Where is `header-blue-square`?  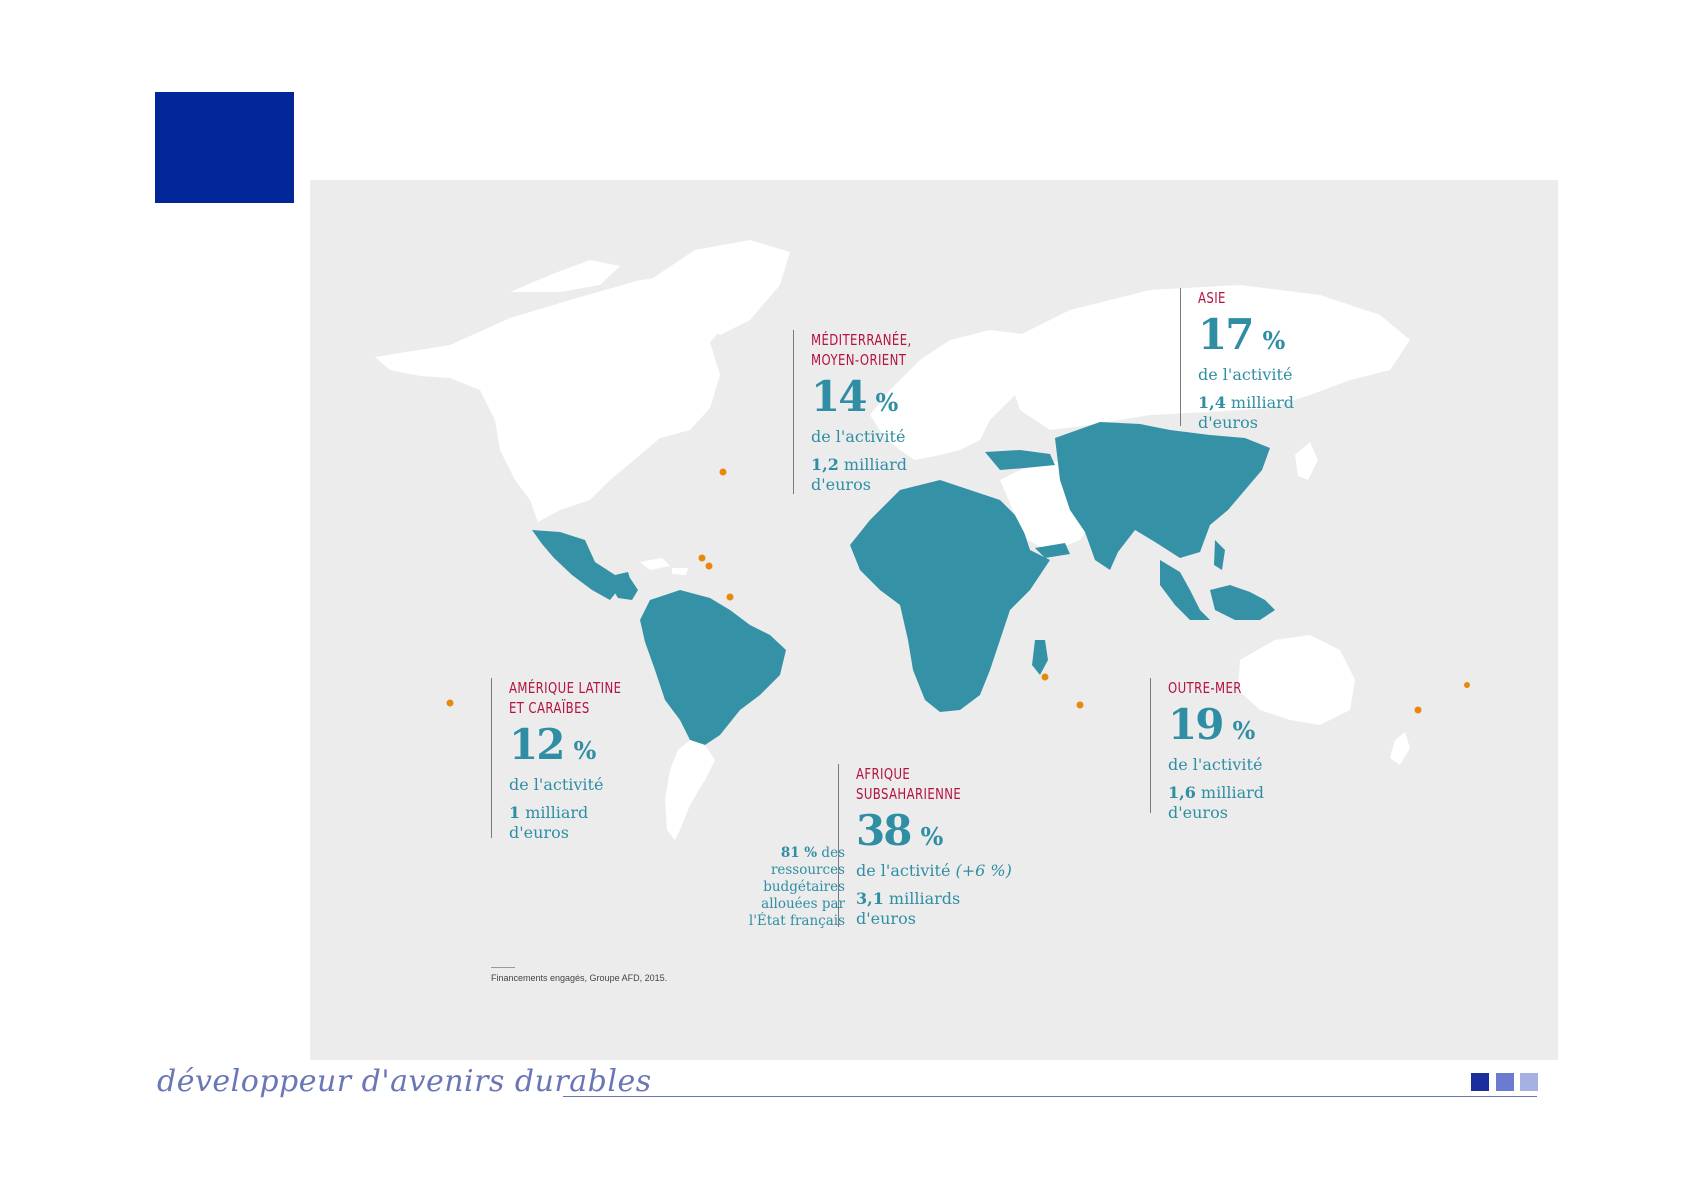
header-blue-square is located at coordinates (224, 147).